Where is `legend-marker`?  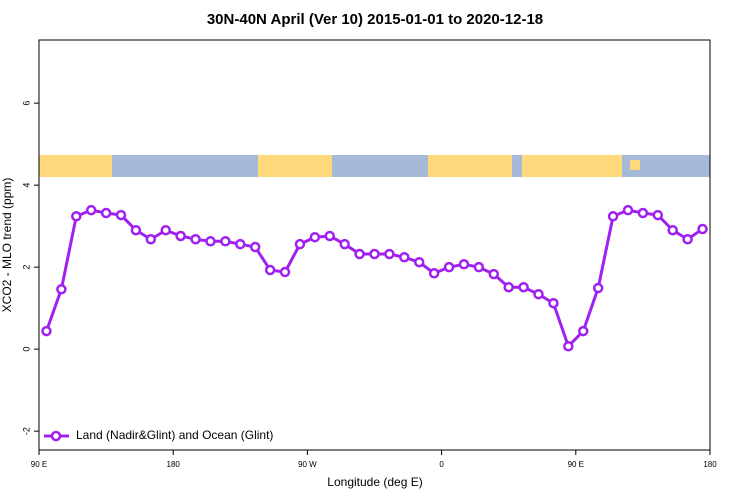
legend-marker is located at coordinates (56, 436).